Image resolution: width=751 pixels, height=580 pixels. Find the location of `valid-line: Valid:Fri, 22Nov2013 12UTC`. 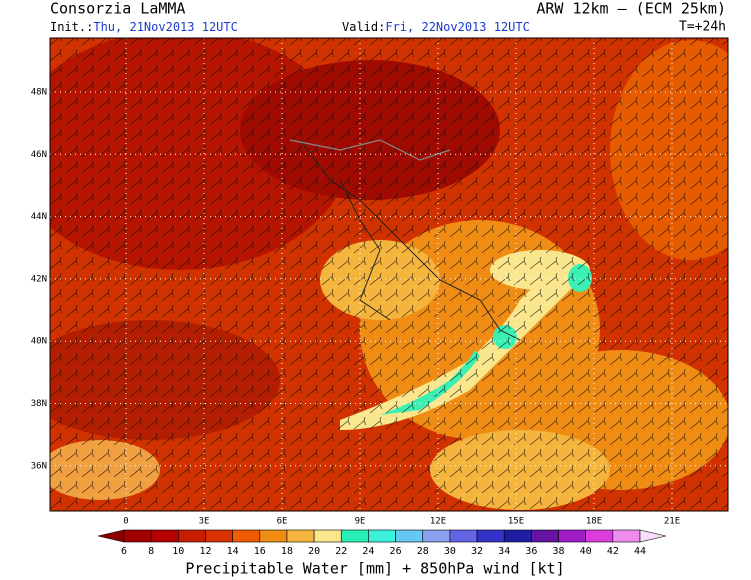

valid-line: Valid:Fri, 22Nov2013 12UTC is located at coordinates (436, 27).